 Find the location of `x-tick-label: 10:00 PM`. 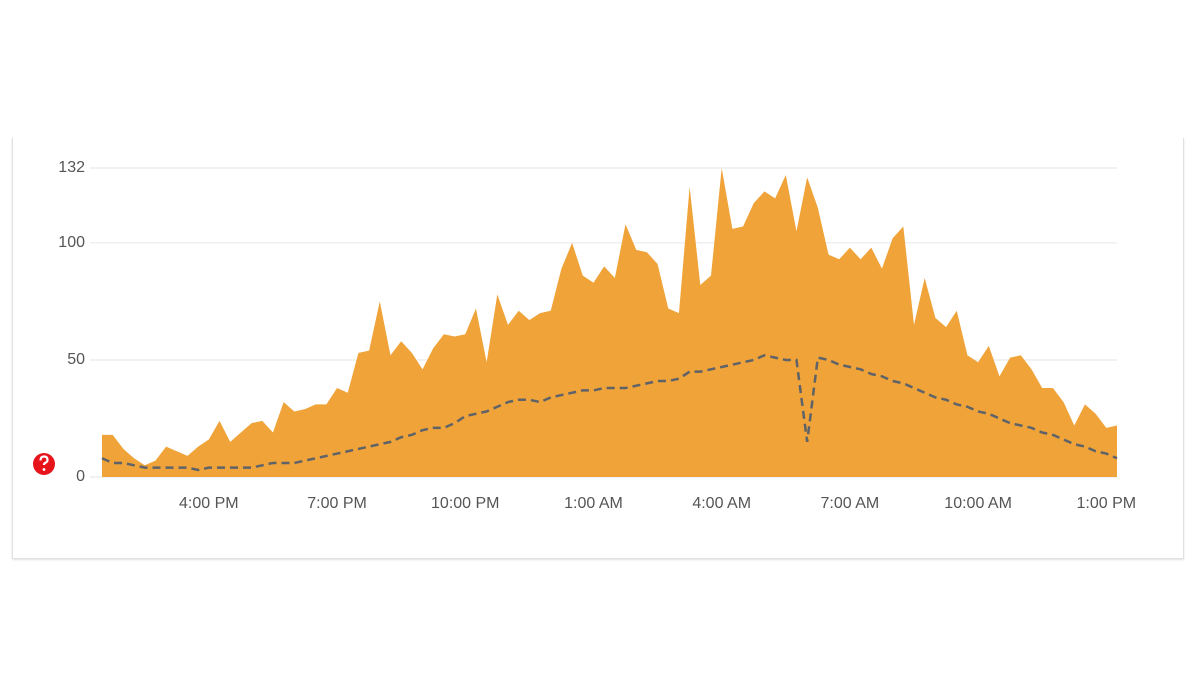

x-tick-label: 10:00 PM is located at coordinates (465, 503).